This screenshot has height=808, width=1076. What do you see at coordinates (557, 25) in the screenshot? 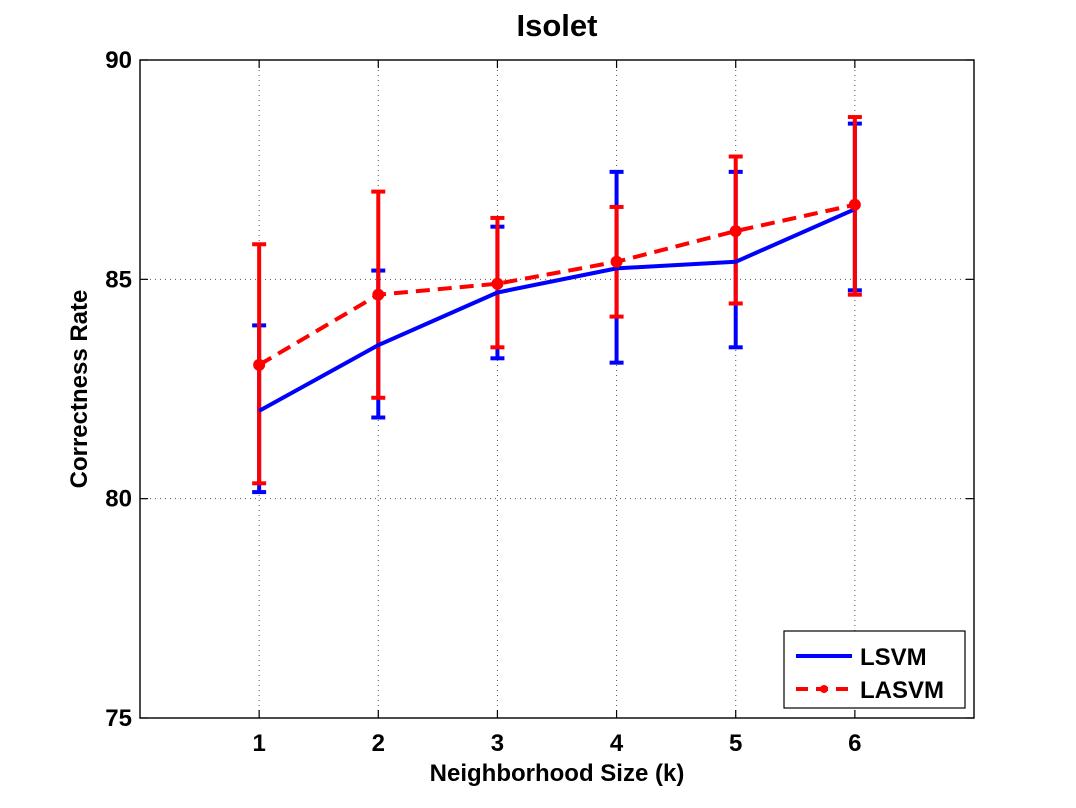
I see `chart-title: Isolet` at bounding box center [557, 25].